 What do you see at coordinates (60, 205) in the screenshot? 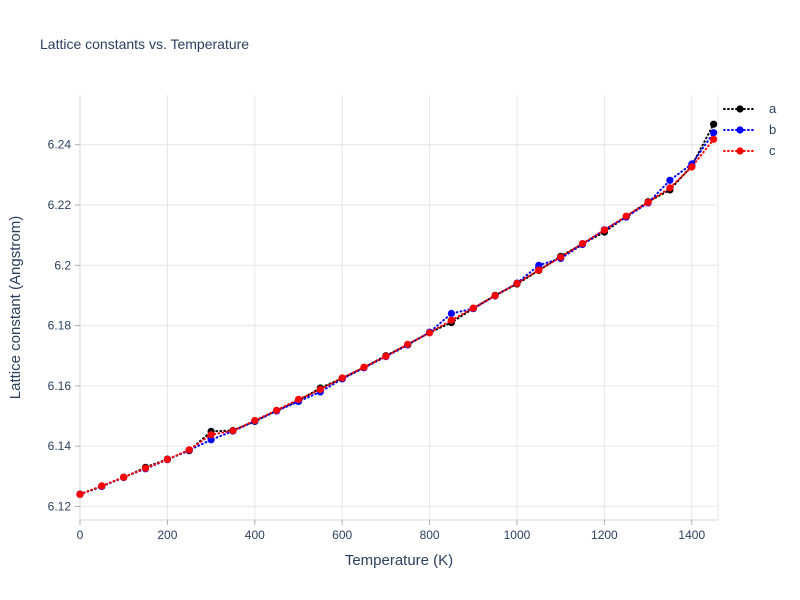
I see `y-tick-label: 6.22` at bounding box center [60, 205].